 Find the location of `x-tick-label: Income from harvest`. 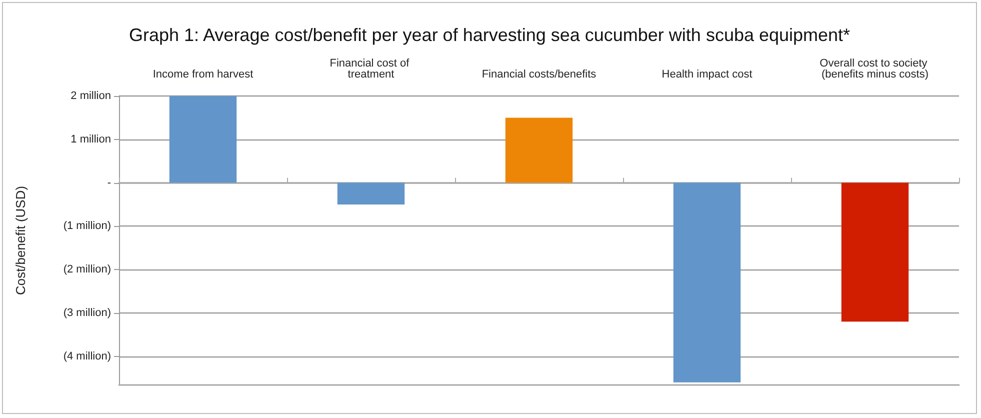

x-tick-label: Income from harvest is located at coordinates (203, 74).